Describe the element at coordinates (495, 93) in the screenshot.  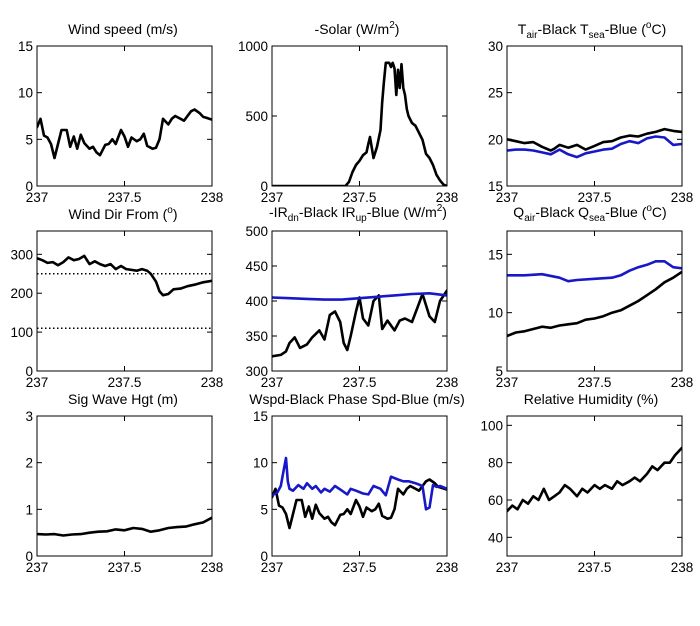
I see `y-tick-label: 25` at that location.